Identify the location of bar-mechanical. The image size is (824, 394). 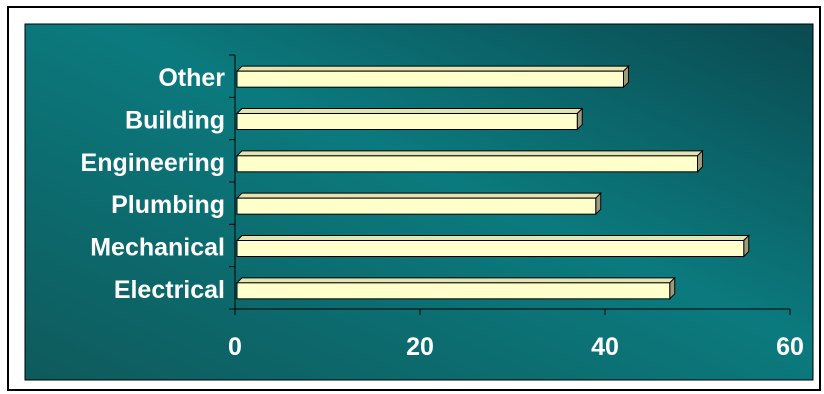
(492, 246).